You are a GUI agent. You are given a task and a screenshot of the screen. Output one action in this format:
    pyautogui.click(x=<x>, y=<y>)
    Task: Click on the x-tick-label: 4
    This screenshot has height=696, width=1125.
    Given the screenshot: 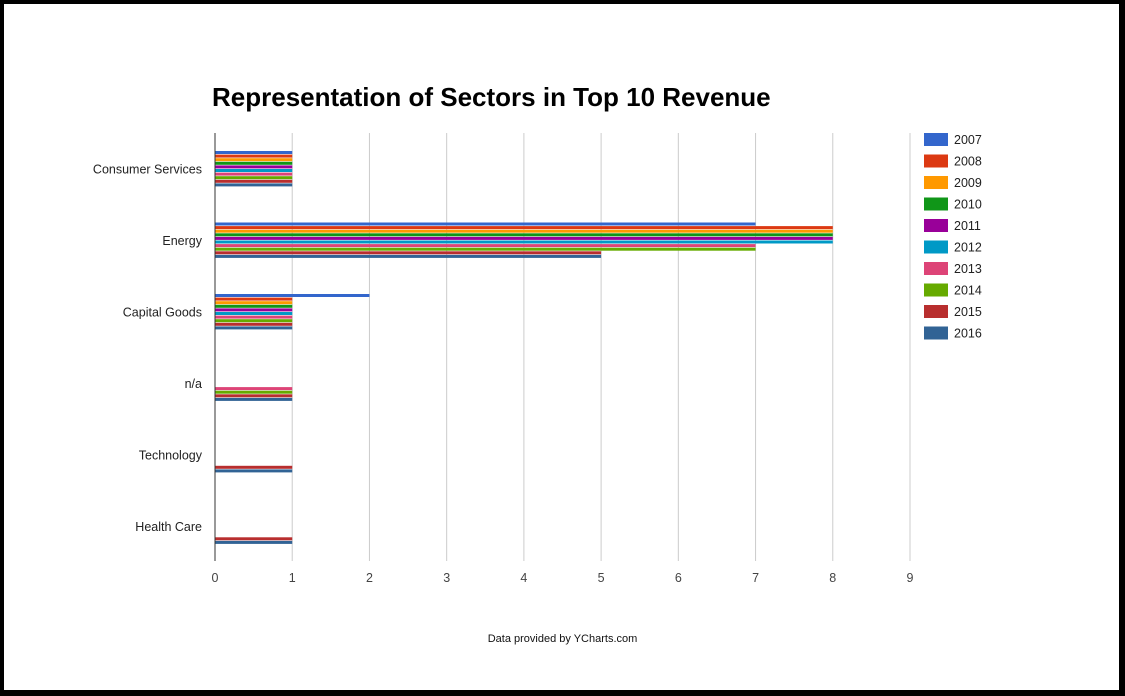 What is the action you would take?
    pyautogui.click(x=523, y=578)
    